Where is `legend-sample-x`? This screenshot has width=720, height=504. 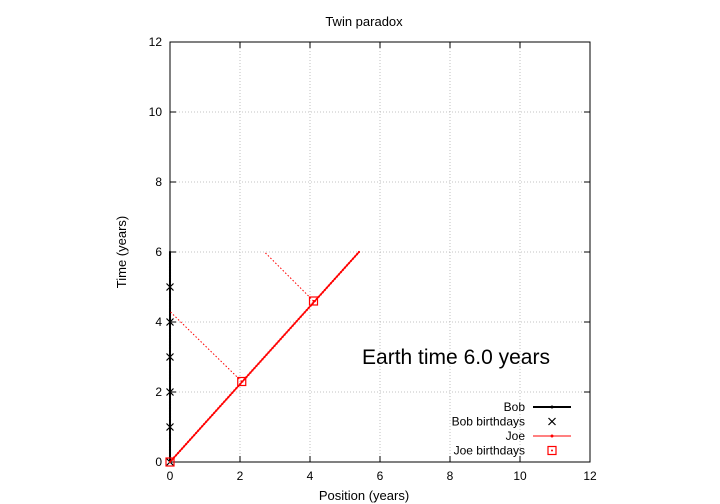 legend-sample-x is located at coordinates (552, 421).